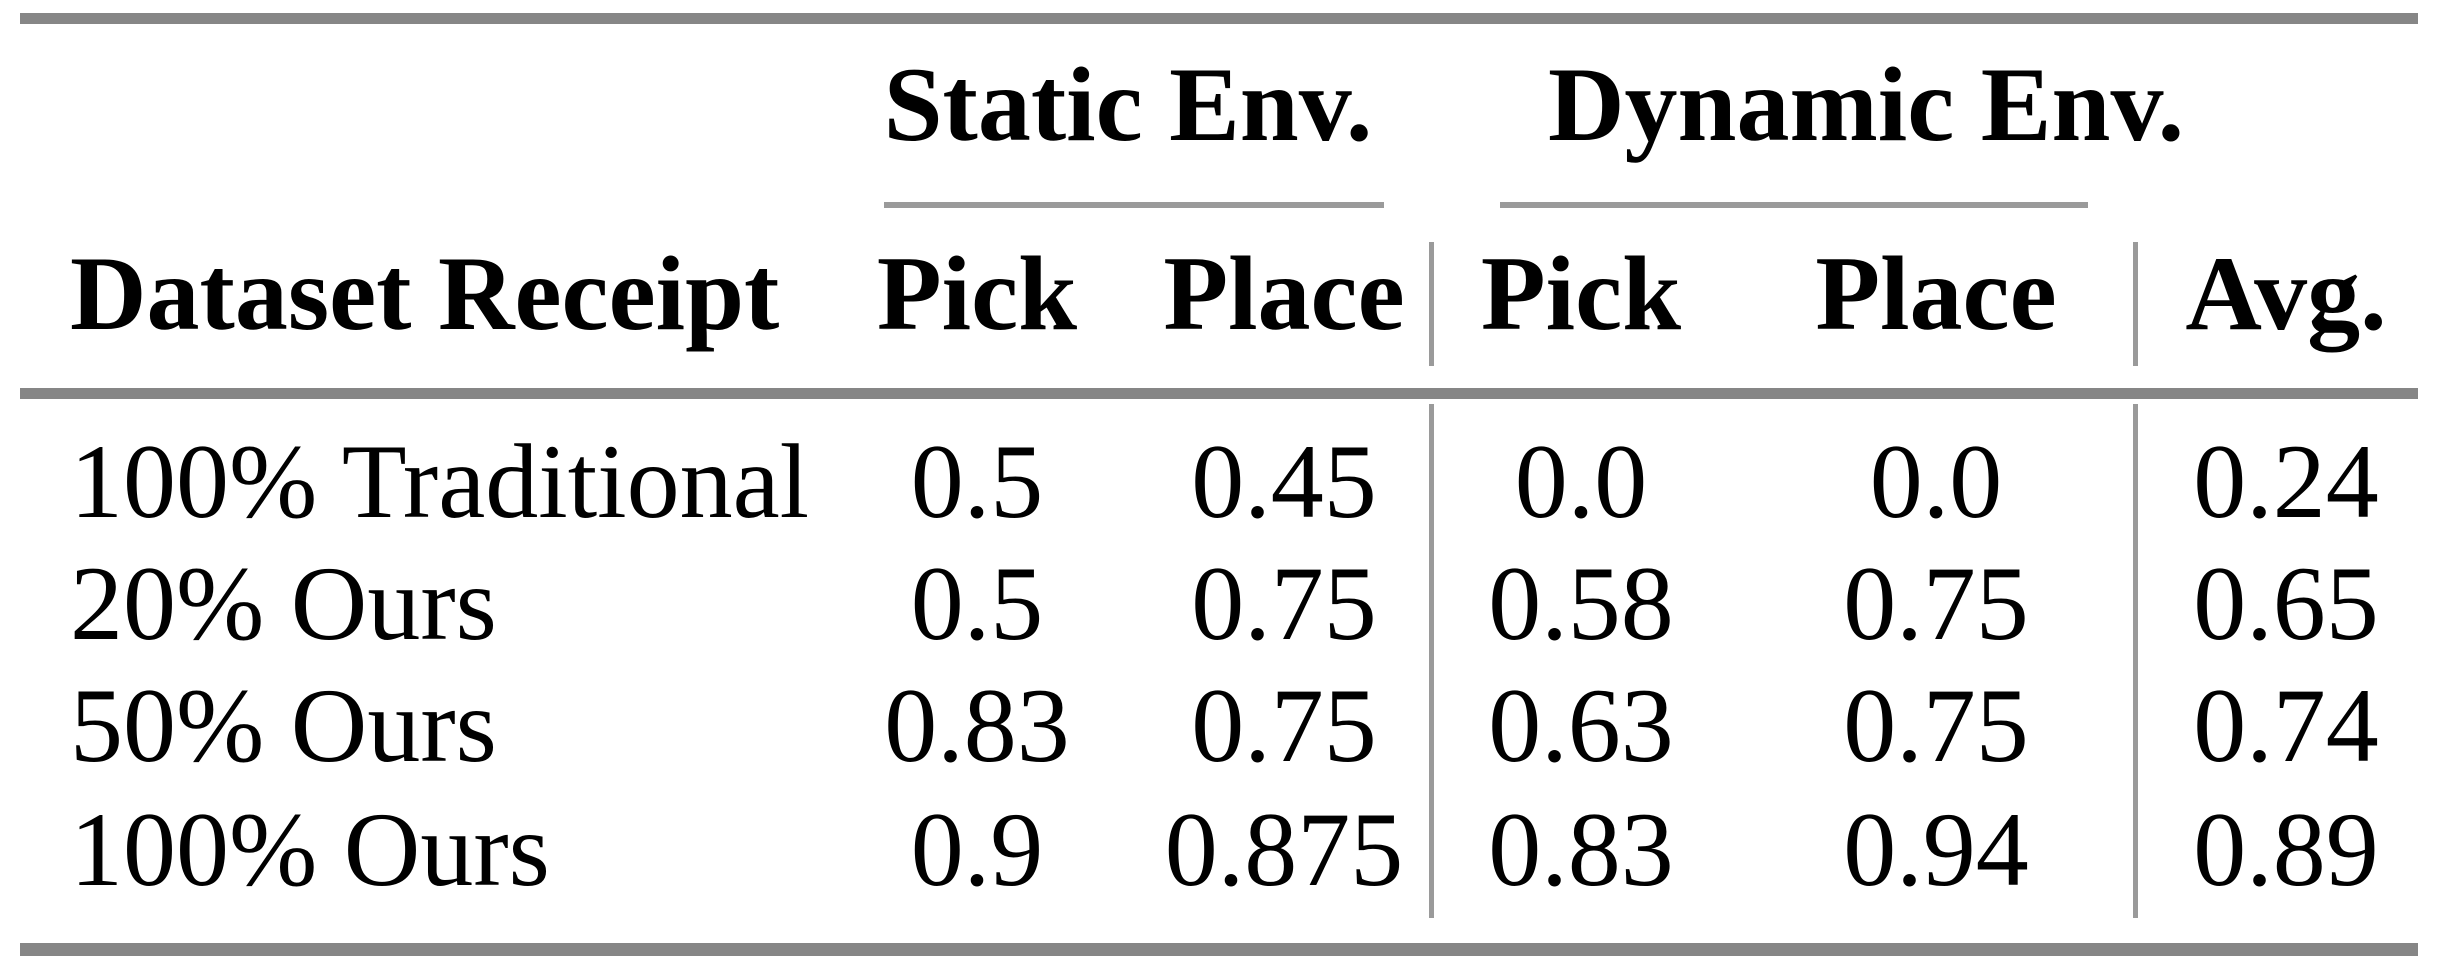 This screenshot has height=966, width=2440. Describe the element at coordinates (977, 849) in the screenshot. I see `cell-static-pick: 0.9` at that location.